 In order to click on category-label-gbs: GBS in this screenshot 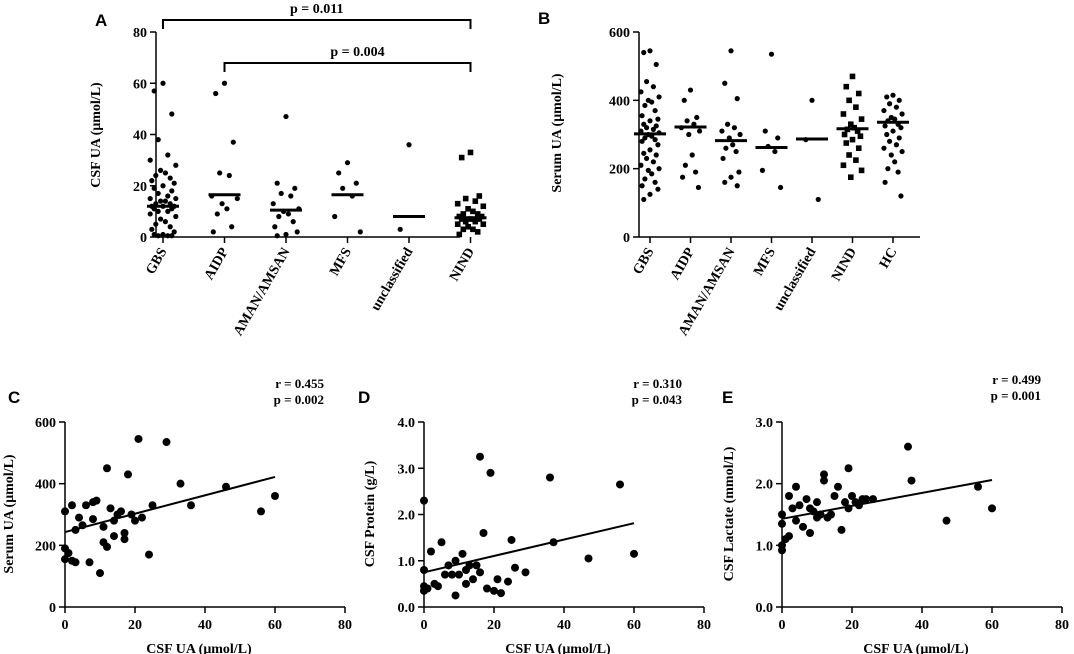, I will do `click(156, 261)`.